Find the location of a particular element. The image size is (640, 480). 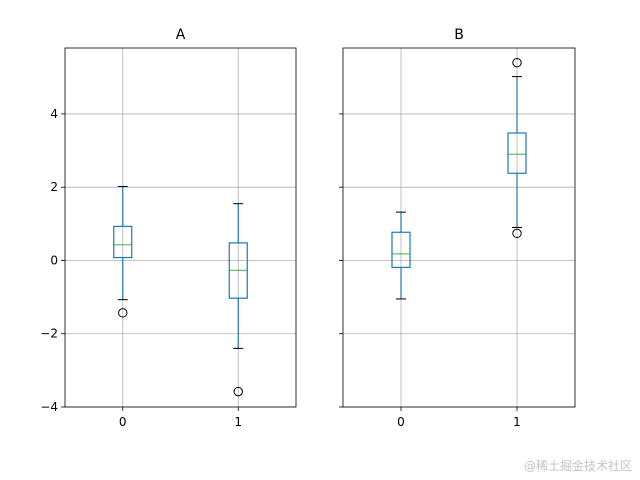

y-tick-label: 2 is located at coordinates (54, 187).